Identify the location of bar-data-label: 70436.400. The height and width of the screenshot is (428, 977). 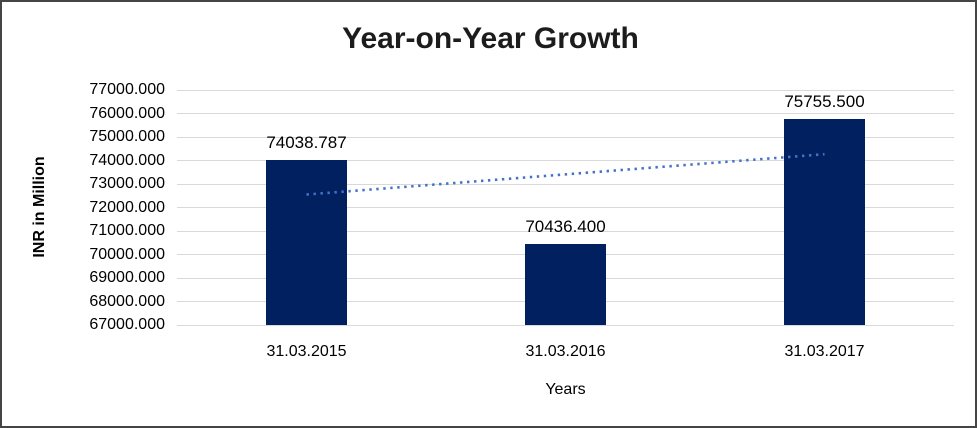
(565, 227).